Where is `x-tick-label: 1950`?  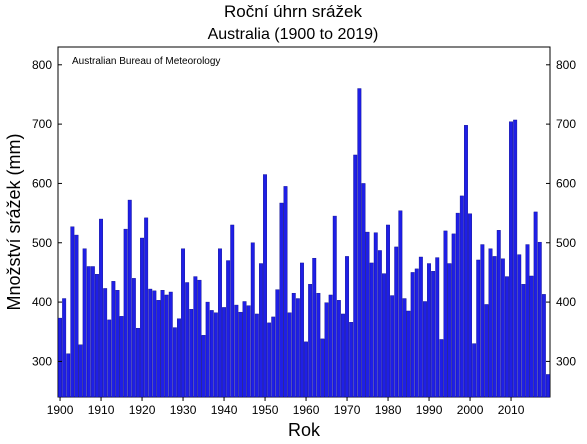 x-tick-label: 1950 is located at coordinates (265, 410).